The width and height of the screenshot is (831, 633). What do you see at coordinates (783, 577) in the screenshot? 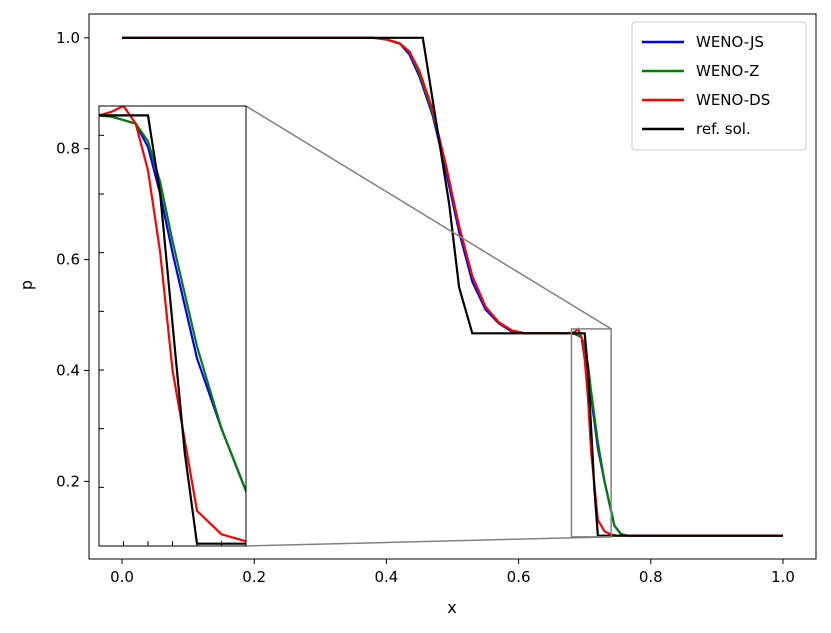
I see `x-tick-label: 1.0` at bounding box center [783, 577].